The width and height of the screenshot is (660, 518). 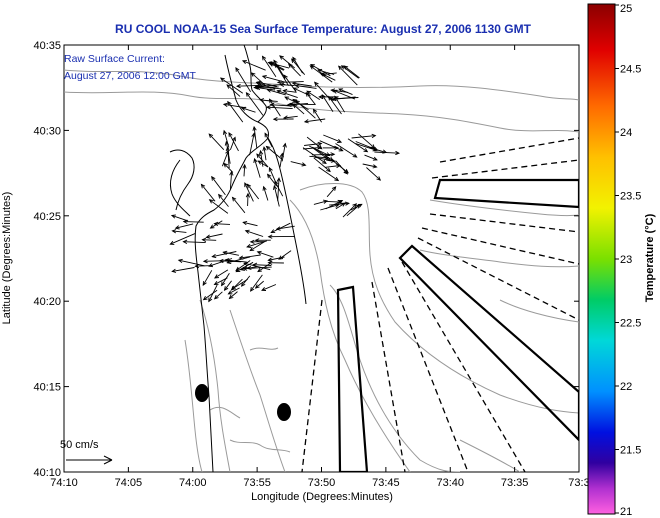 I want to click on y-tick-label: 40:15, so click(x=47, y=388).